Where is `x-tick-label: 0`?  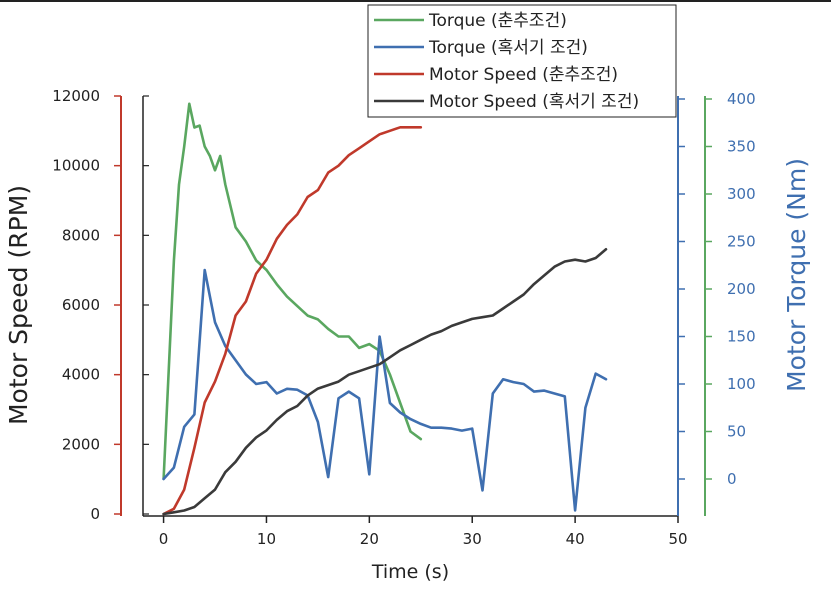 x-tick-label: 0 is located at coordinates (164, 539).